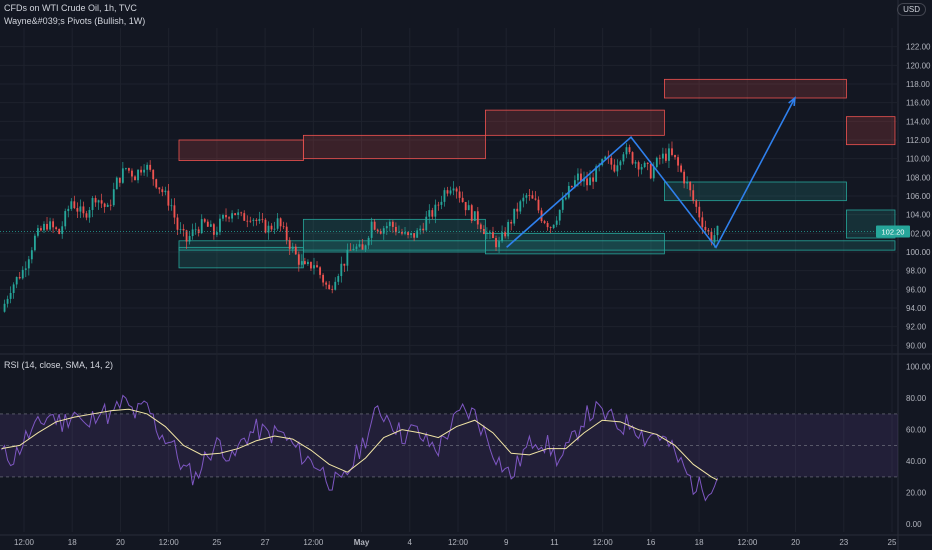  What do you see at coordinates (59, 365) in the screenshot?
I see `rsi-legend: RSI (14, close, SMA, 14, 2)` at bounding box center [59, 365].